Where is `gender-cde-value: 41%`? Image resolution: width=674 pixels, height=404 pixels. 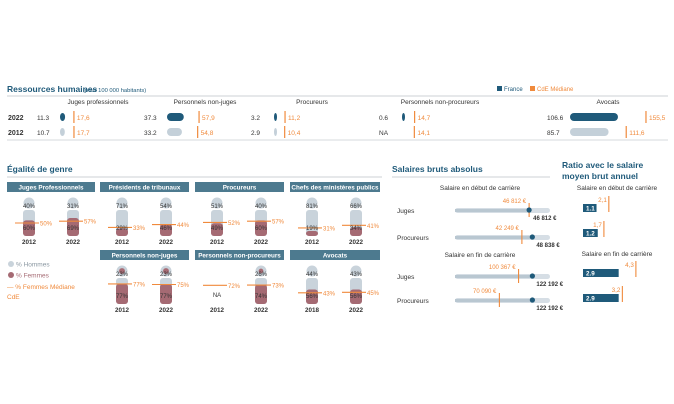
gender-cde-value: 41% is located at coordinates (373, 227).